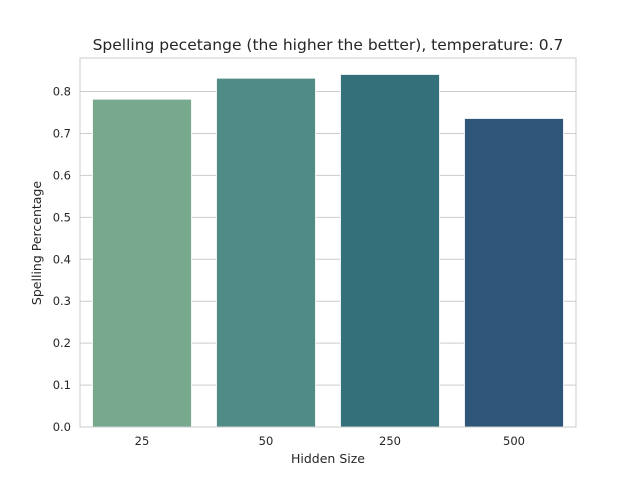 Image resolution: width=640 pixels, height=480 pixels. I want to click on x-tick-label: 250, so click(390, 441).